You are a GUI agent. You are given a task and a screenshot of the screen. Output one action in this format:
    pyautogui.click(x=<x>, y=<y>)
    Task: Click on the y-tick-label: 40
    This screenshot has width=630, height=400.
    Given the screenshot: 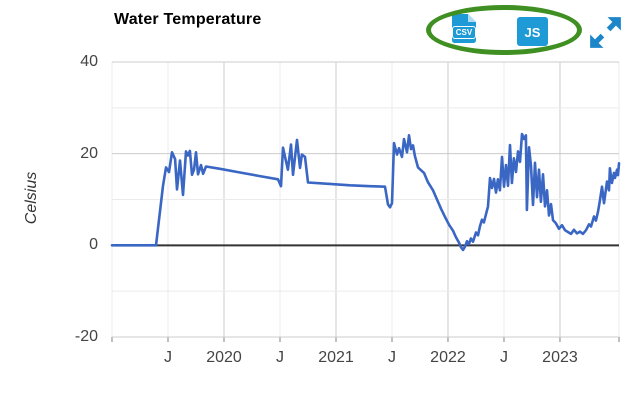 What is the action you would take?
    pyautogui.click(x=89, y=61)
    